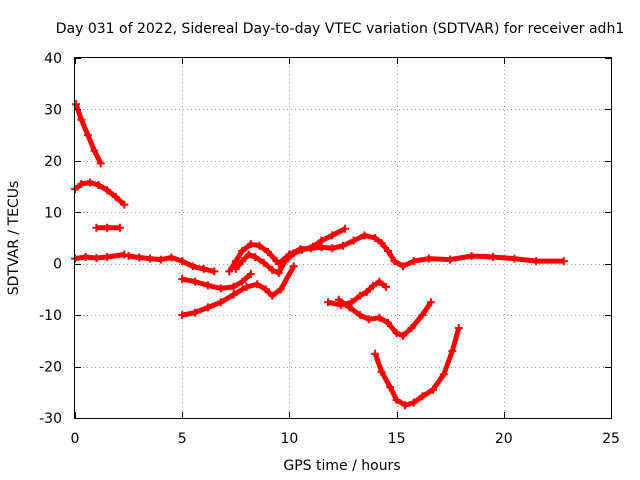 The width and height of the screenshot is (640, 480). Describe the element at coordinates (50, 368) in the screenshot. I see `y-tick-label: -20` at that location.